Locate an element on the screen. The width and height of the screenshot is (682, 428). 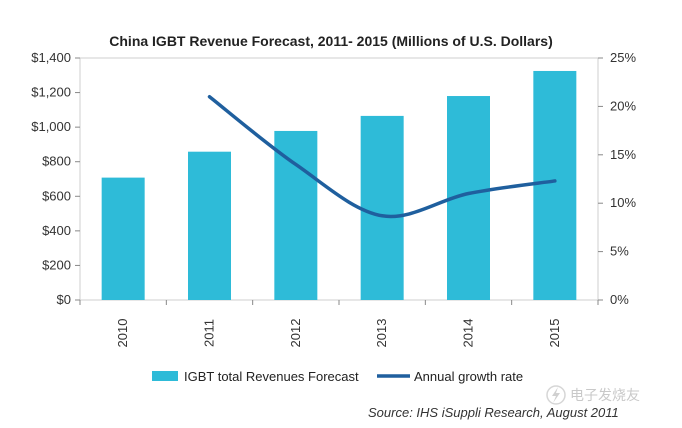
growth-line-series is located at coordinates (382, 156).